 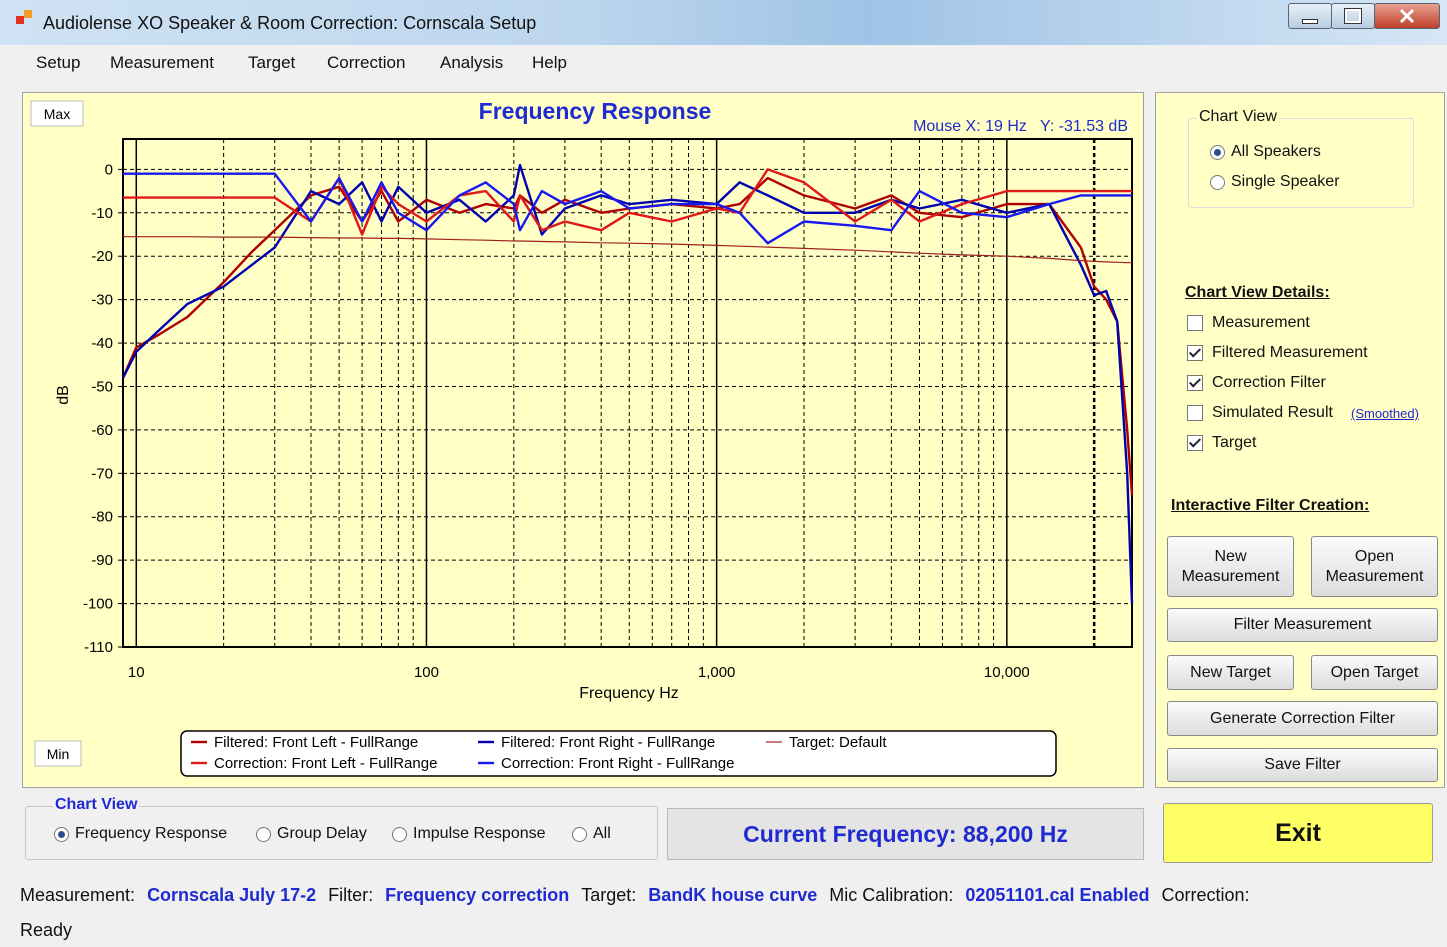 I want to click on group-title: Chart View, so click(x=96, y=805).